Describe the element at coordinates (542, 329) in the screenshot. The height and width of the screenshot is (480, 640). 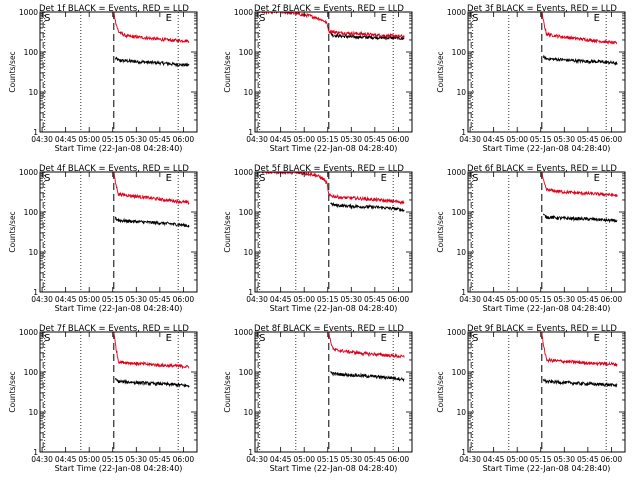
I see `panel-title: Det 9f BLACK = Events, RED = LLD` at that location.